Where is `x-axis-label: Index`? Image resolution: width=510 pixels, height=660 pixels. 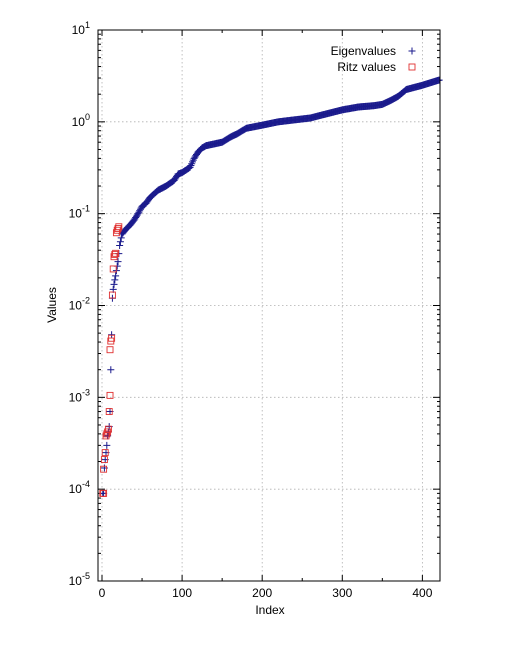
x-axis-label: Index is located at coordinates (269, 610).